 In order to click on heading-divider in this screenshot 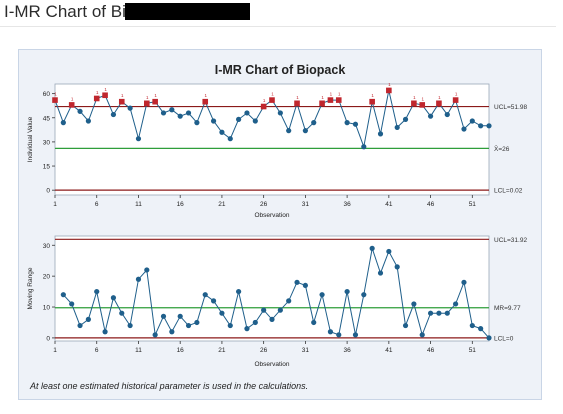, I will do `click(278, 26)`.